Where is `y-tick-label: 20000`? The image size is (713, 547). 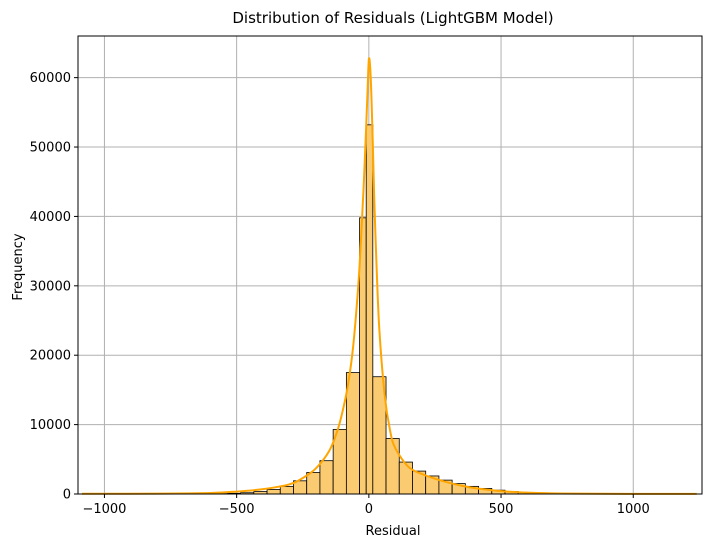 y-tick-label: 20000 is located at coordinates (50, 356).